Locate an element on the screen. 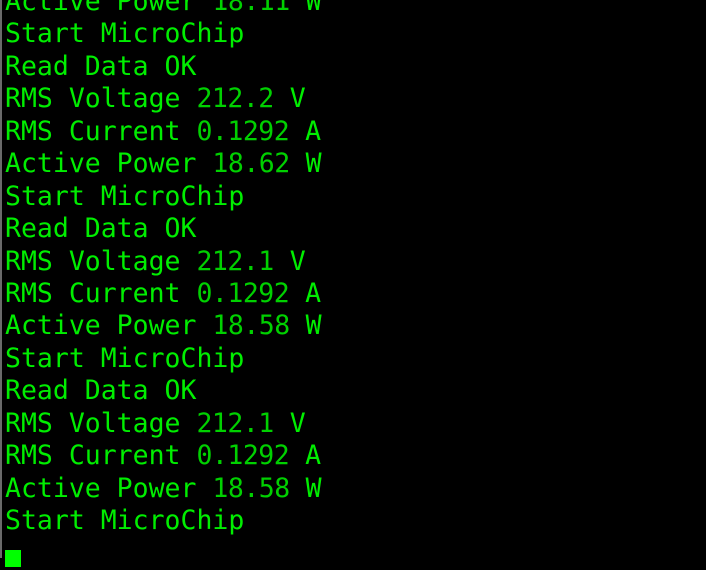  cursor-block-icon is located at coordinates (13, 559).